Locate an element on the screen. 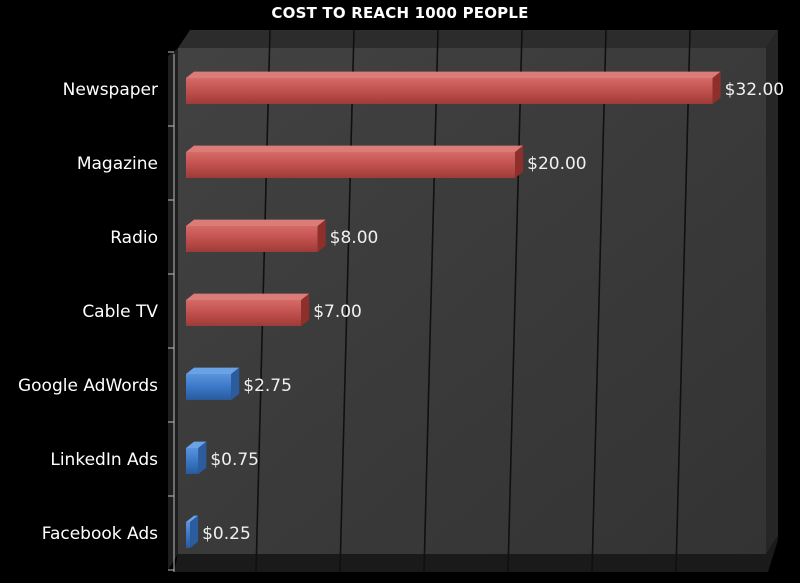  plot-floor is located at coordinates (476, 554).